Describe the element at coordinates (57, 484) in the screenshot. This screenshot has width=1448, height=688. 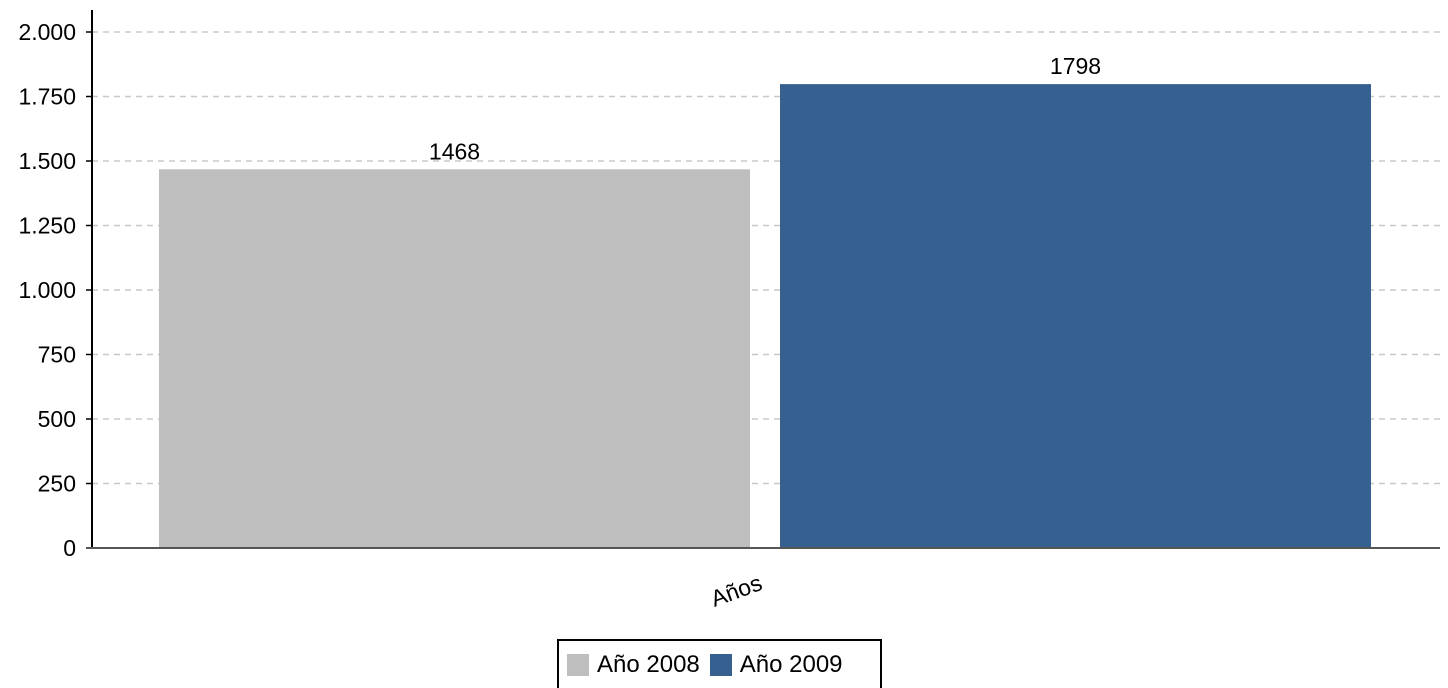
I see `y-tick-label: 250` at that location.